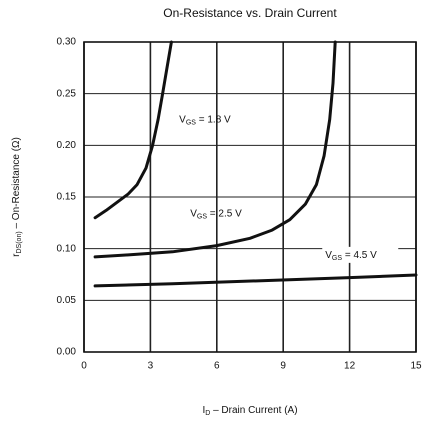 The width and height of the screenshot is (425, 425). Describe the element at coordinates (67, 93) in the screenshot. I see `y-tick-label: 0.25` at that location.